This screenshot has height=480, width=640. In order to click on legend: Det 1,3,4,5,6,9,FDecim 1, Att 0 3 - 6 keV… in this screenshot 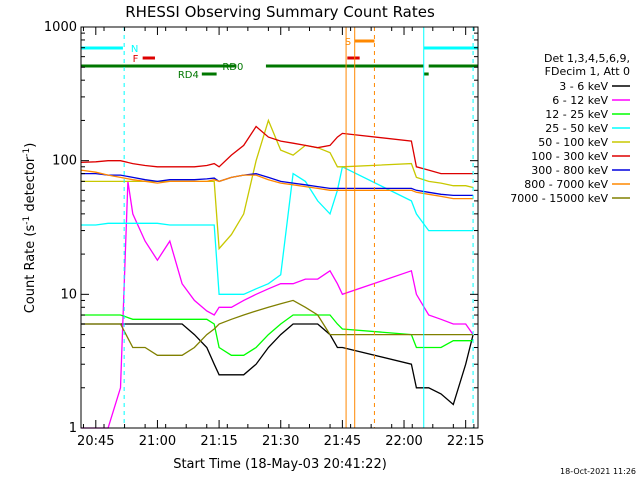, I will do `click(570, 128)`.